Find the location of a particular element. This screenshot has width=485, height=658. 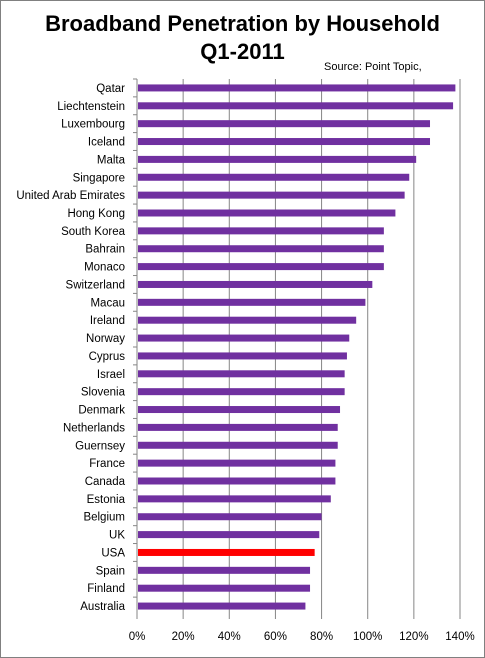

category-label: UK is located at coordinates (117, 536).